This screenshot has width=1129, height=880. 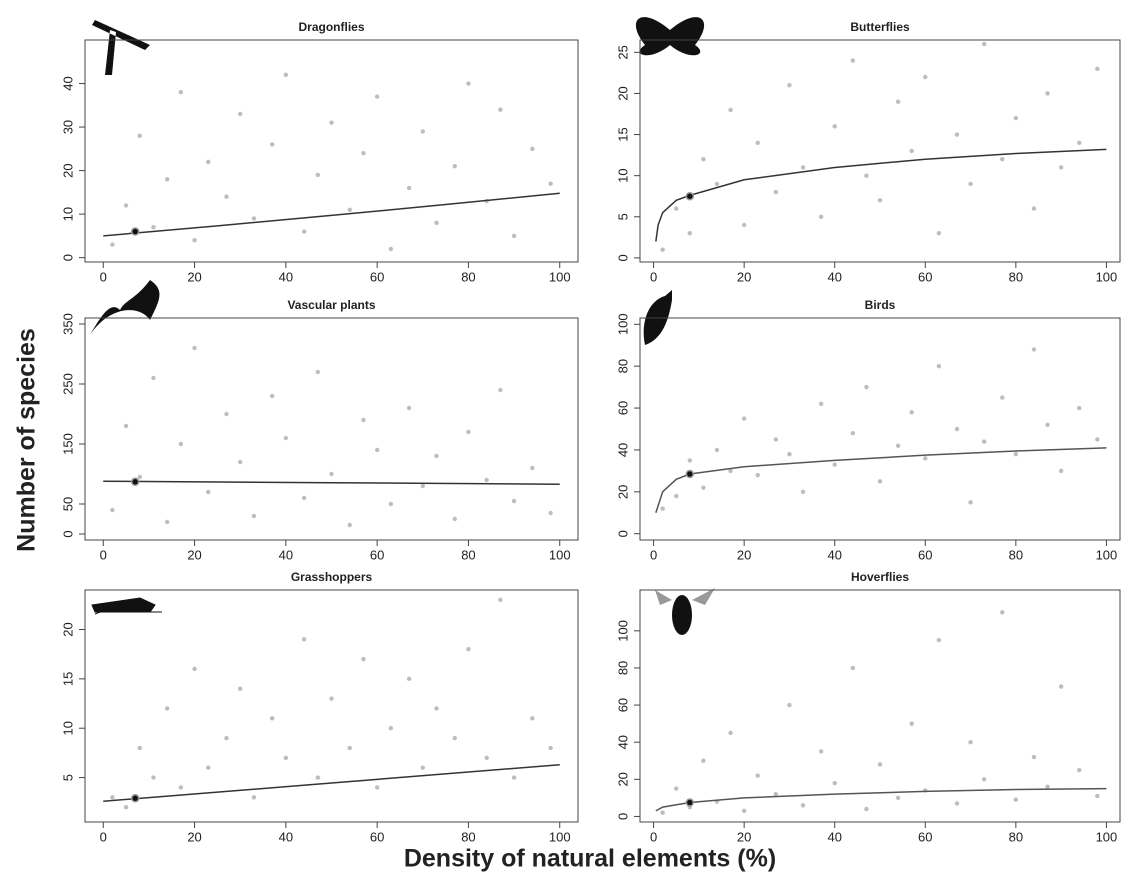 What do you see at coordinates (377, 554) in the screenshot?
I see `x-tick-label: 60` at bounding box center [377, 554].